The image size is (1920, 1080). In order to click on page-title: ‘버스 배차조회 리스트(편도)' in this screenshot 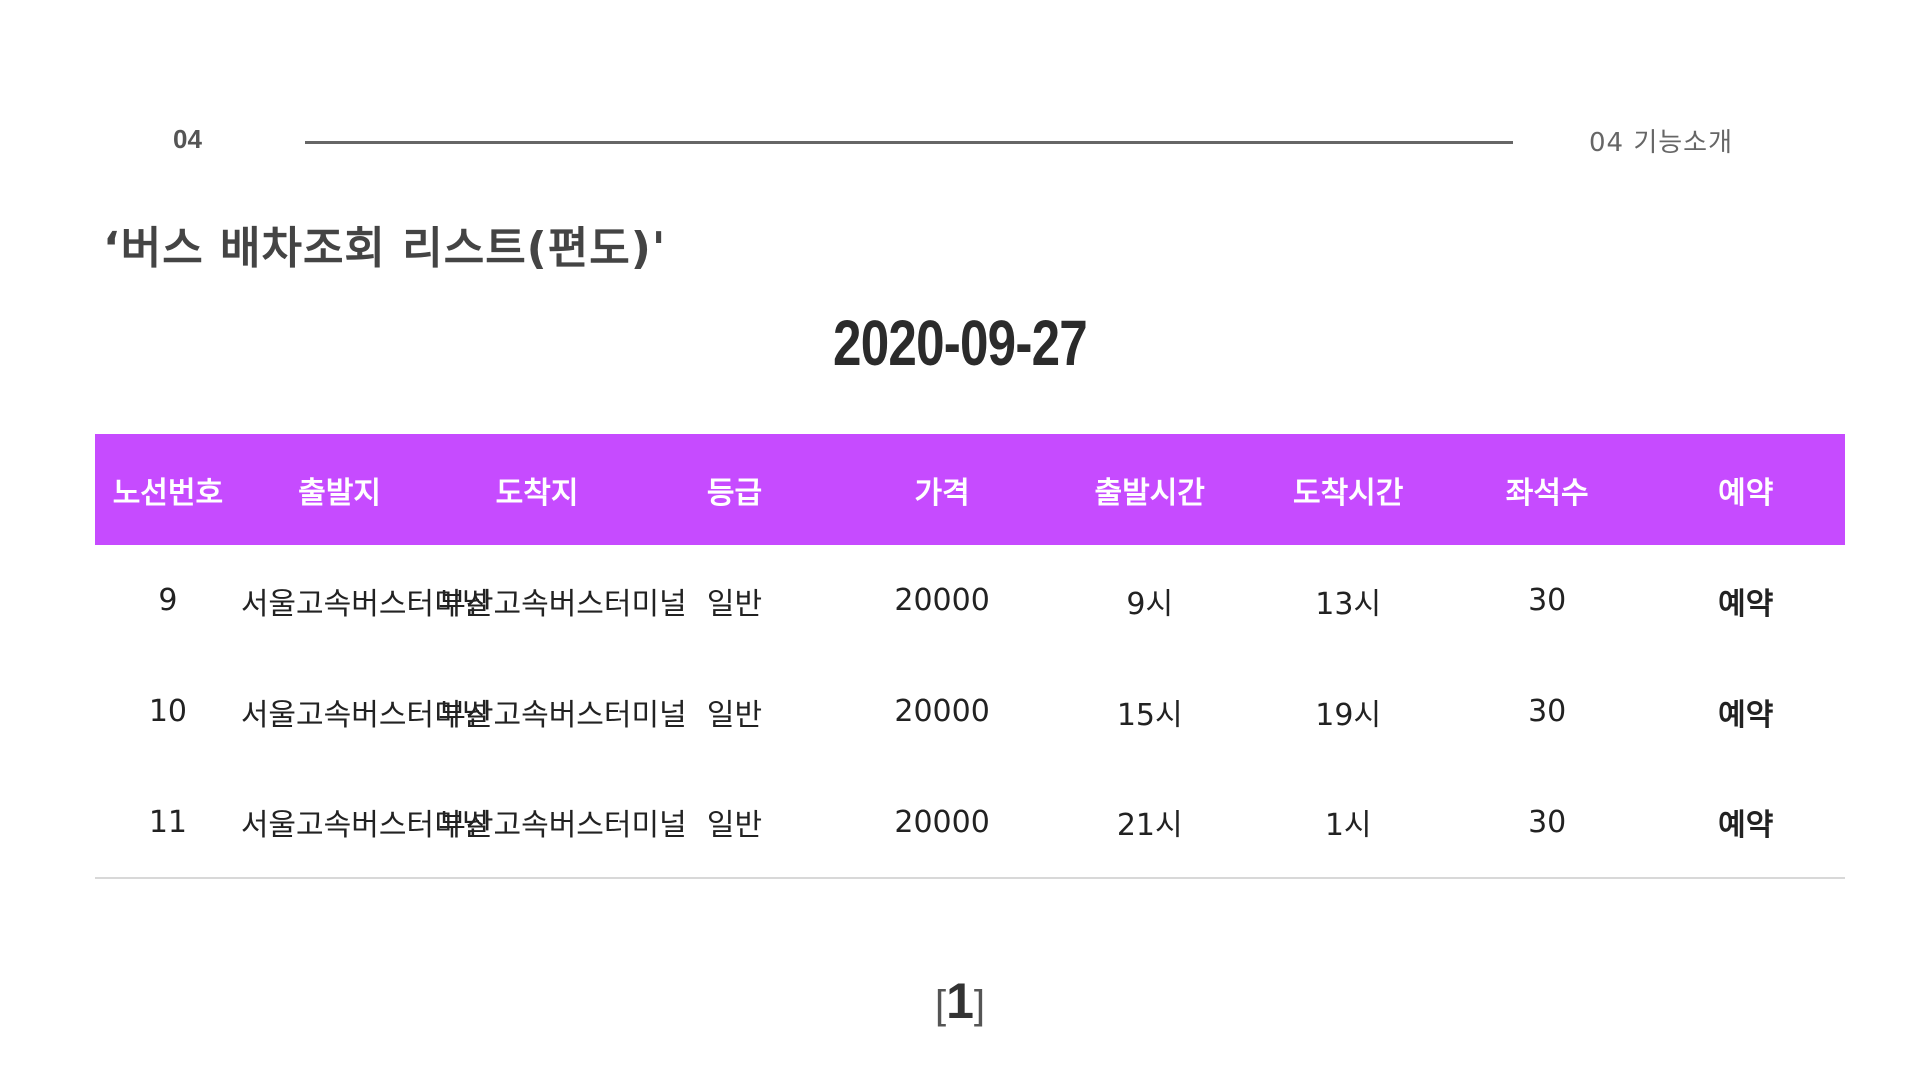, I will do `click(385, 248)`.